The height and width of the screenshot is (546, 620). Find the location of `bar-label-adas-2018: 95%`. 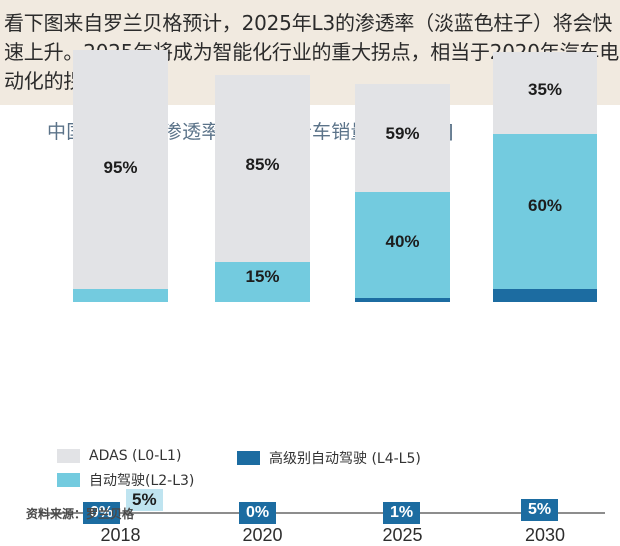

bar-label-adas-2018: 95% is located at coordinates (120, 167).